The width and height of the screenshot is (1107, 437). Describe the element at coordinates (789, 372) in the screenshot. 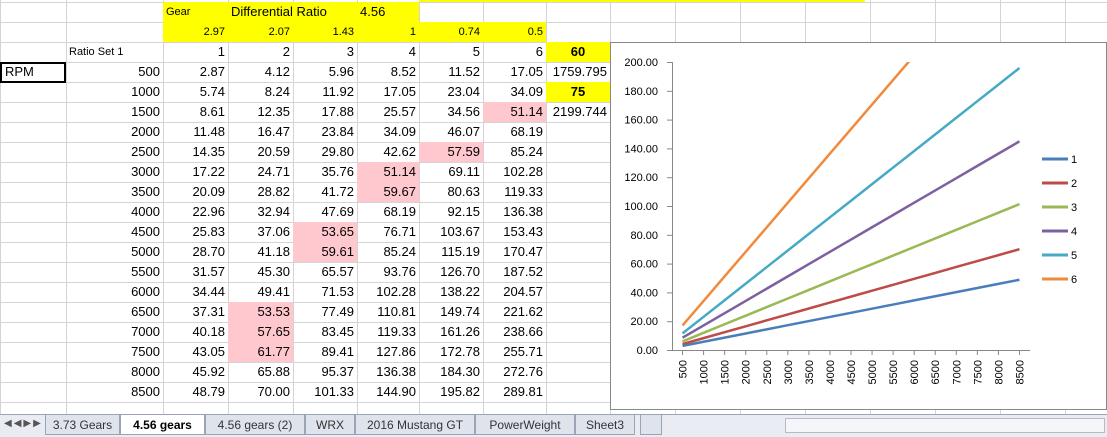

I see `x-tick-label: 3000` at that location.